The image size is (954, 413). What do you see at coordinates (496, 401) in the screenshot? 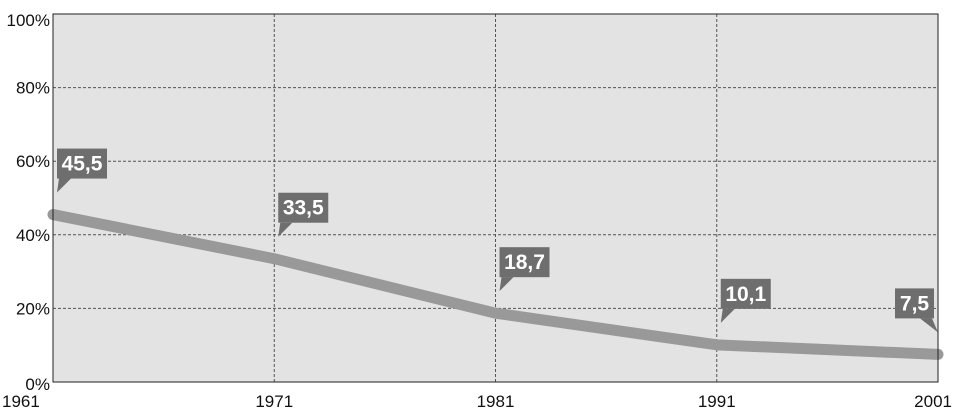
I see `x-tick-label: 1981` at bounding box center [496, 401].